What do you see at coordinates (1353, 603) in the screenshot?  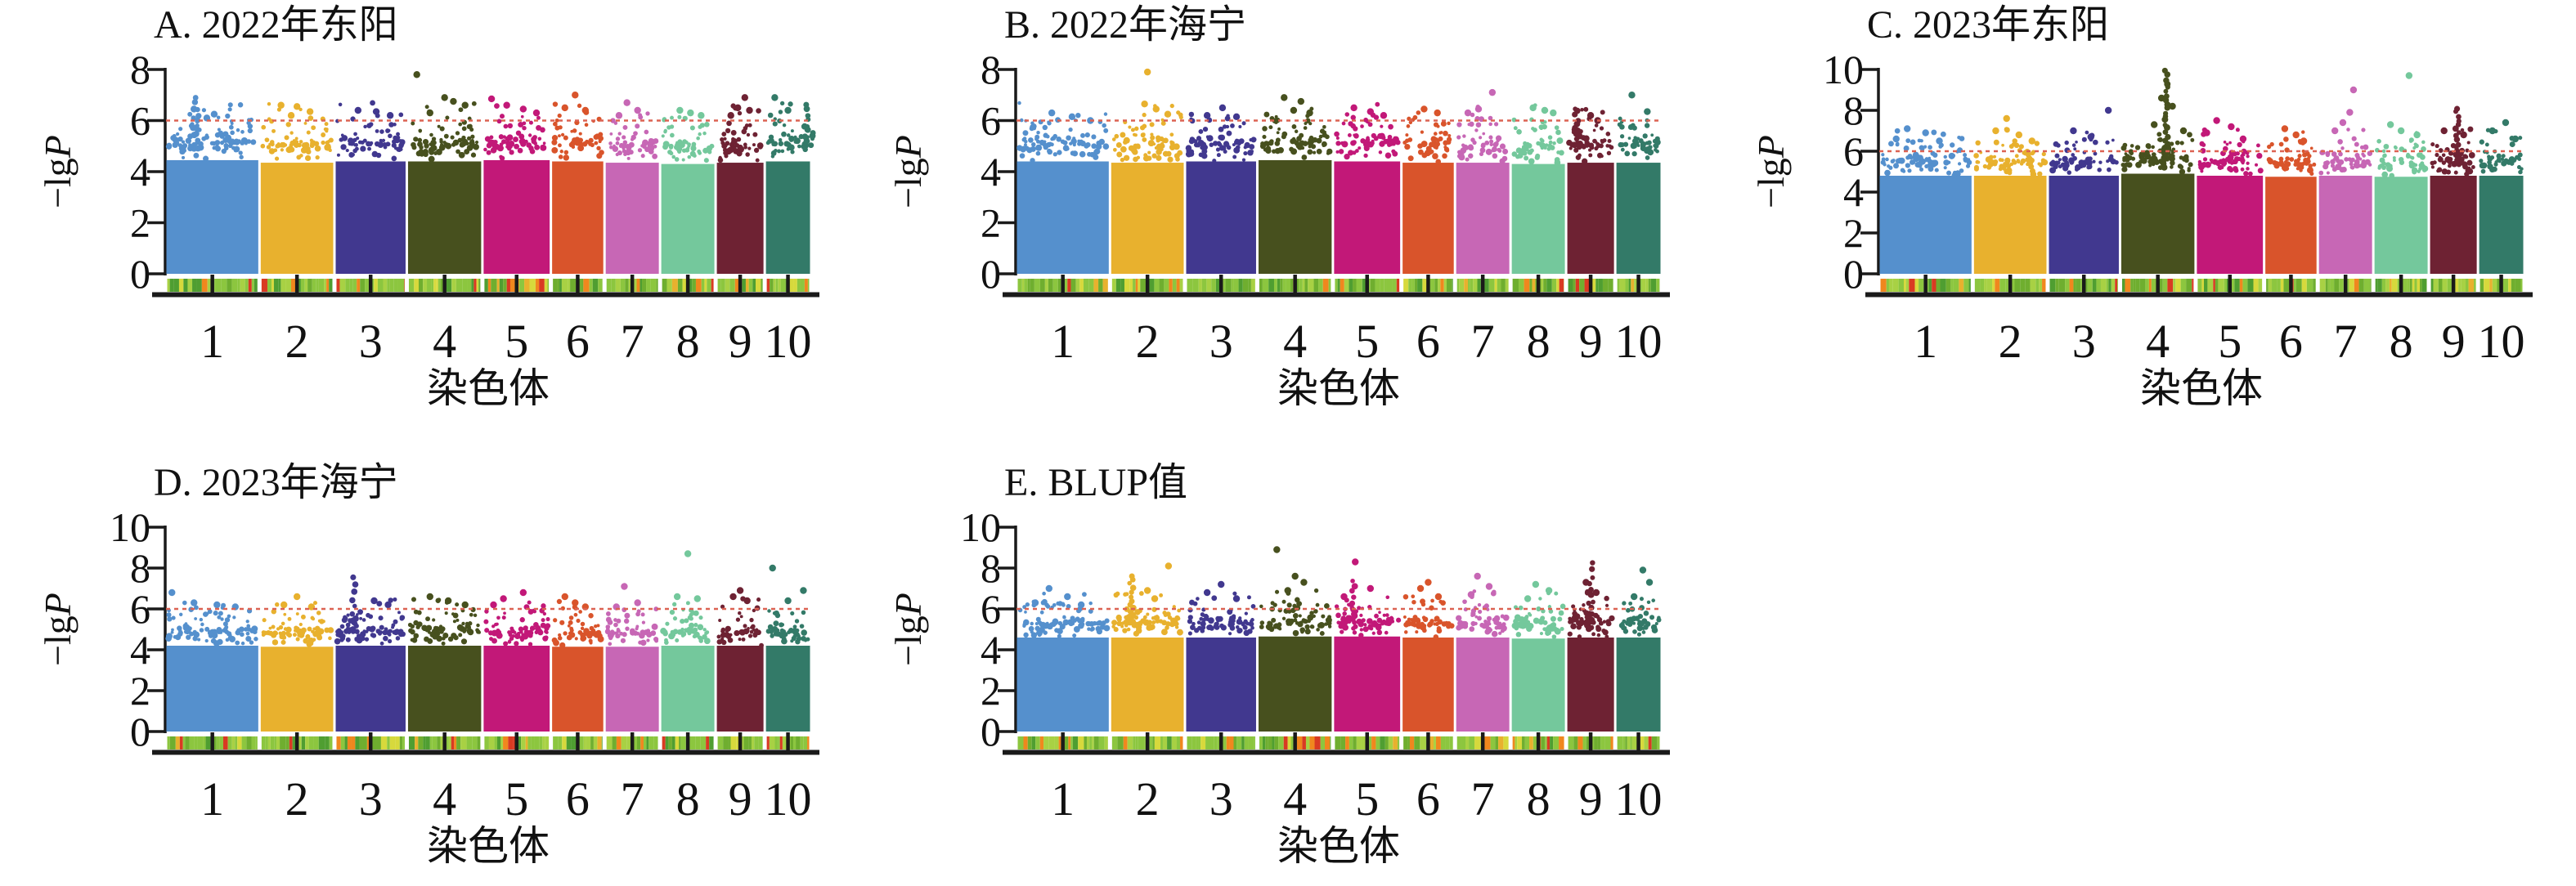 I see `snp-point-spike` at bounding box center [1353, 603].